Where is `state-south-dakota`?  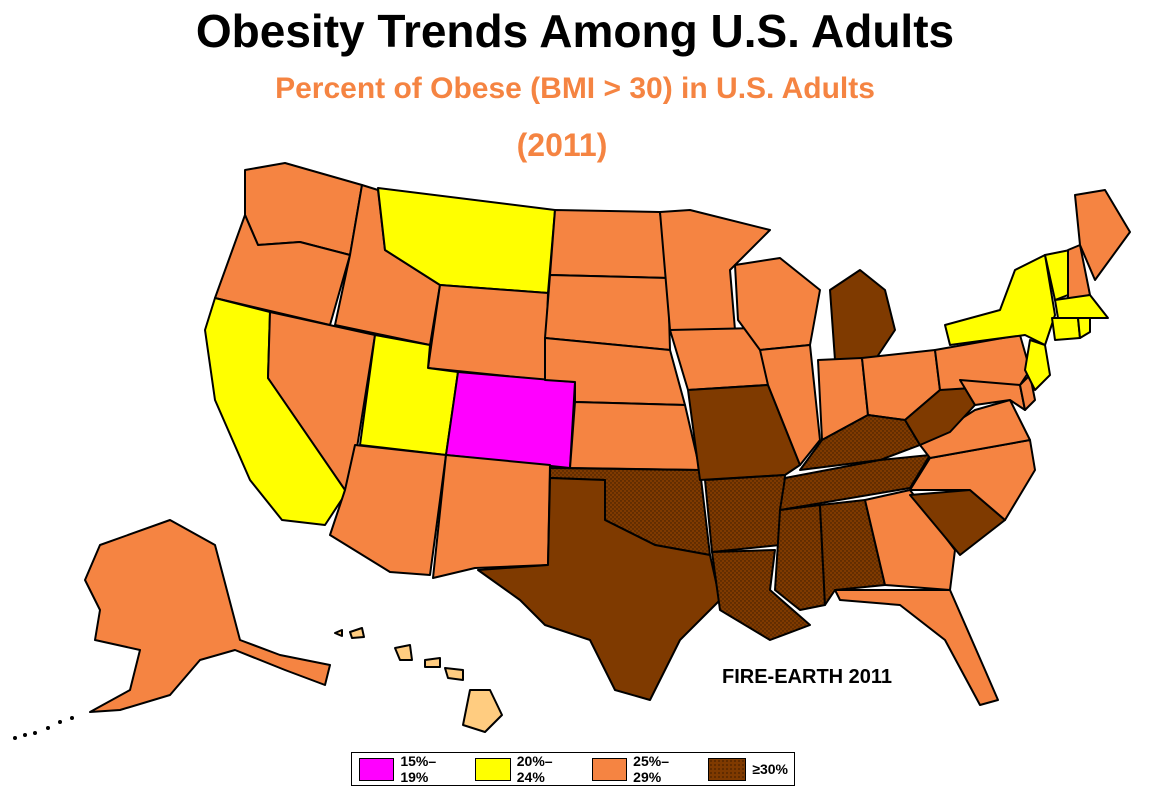 state-south-dakota is located at coordinates (607, 312).